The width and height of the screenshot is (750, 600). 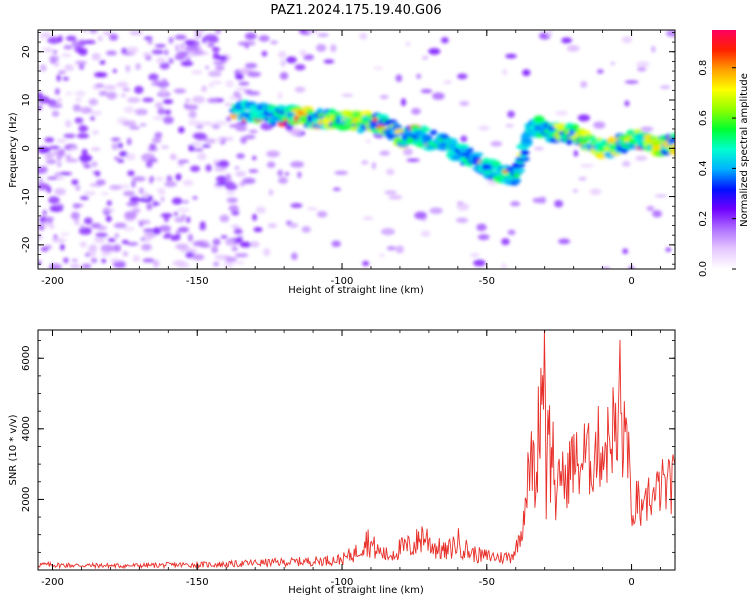 I want to click on colorbar-gradient, so click(x=724, y=149).